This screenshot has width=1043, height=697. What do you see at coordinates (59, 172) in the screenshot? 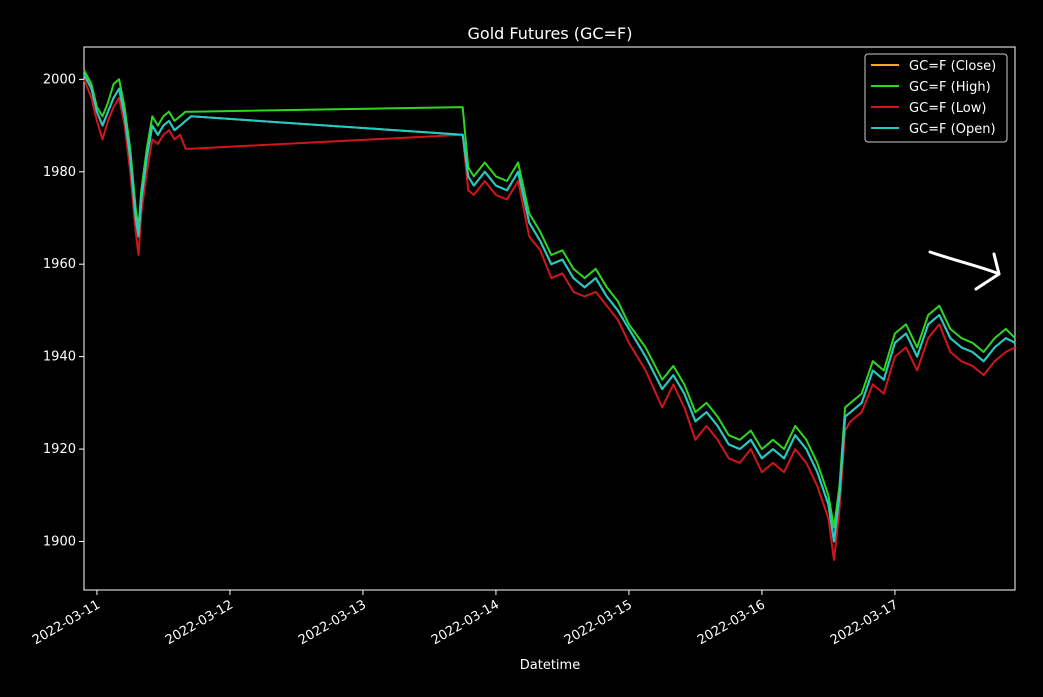
I see `y-tick-label: 1980` at bounding box center [59, 172].